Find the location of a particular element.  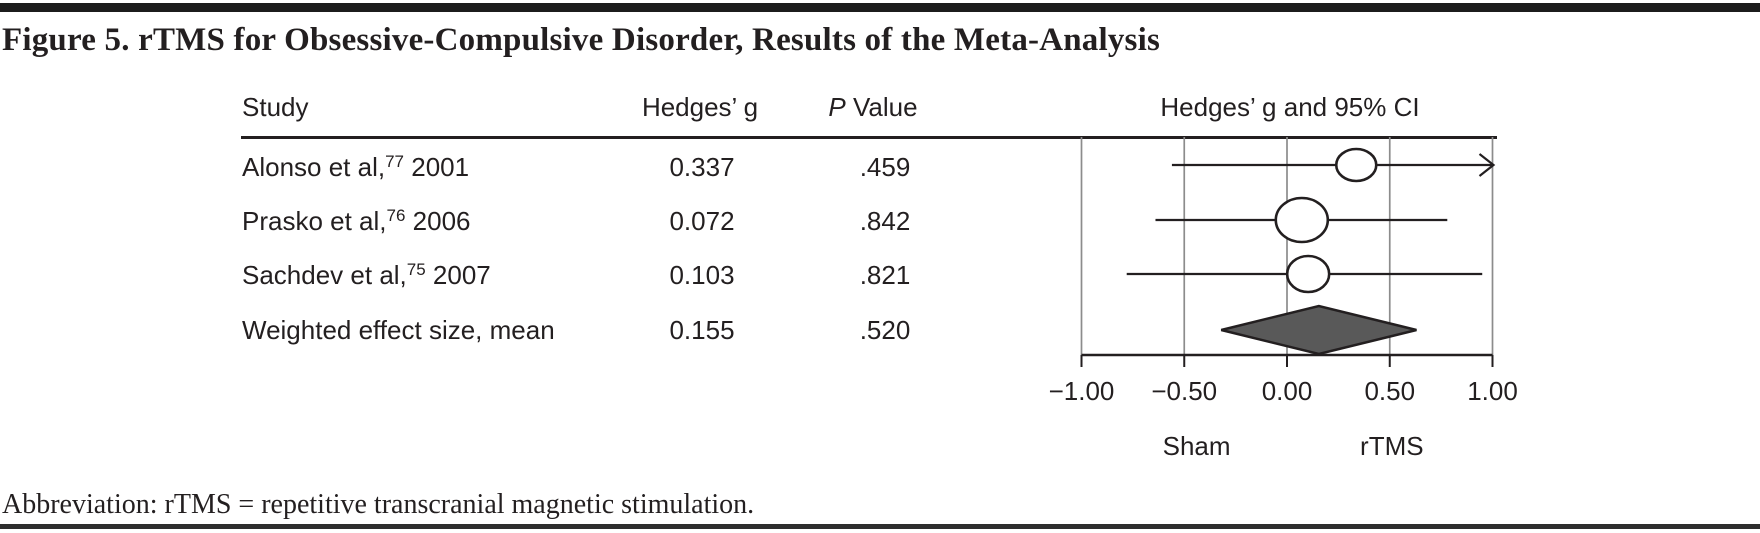

reference-superscript: 75 is located at coordinates (416, 269).